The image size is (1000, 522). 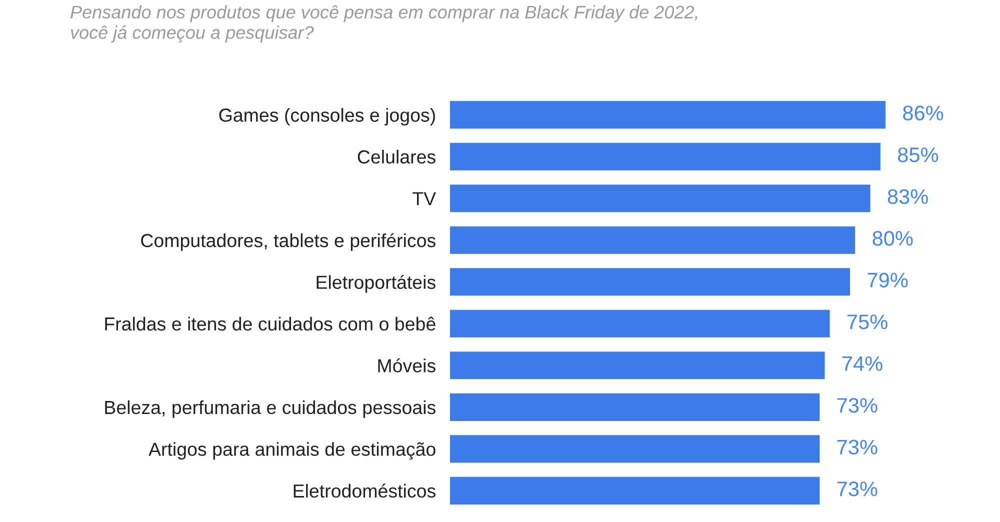 What do you see at coordinates (397, 157) in the screenshot?
I see `y-tick-label: Celulares` at bounding box center [397, 157].